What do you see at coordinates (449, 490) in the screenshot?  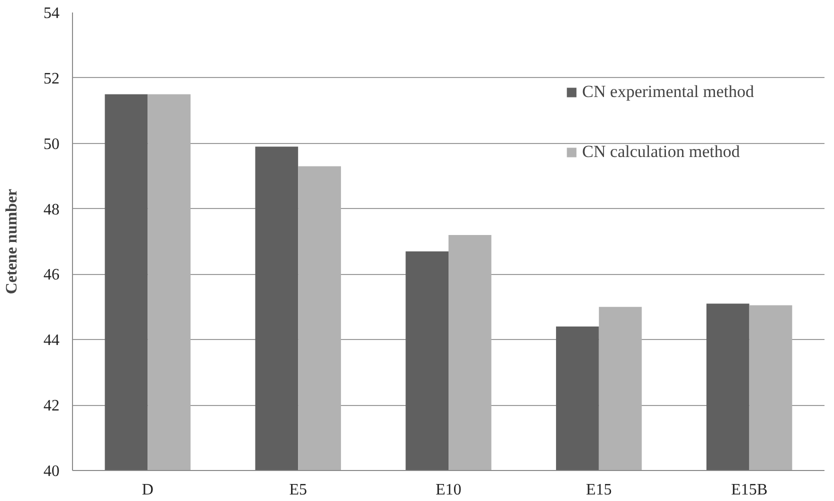 I see `x-tick-label: E10` at bounding box center [449, 490].